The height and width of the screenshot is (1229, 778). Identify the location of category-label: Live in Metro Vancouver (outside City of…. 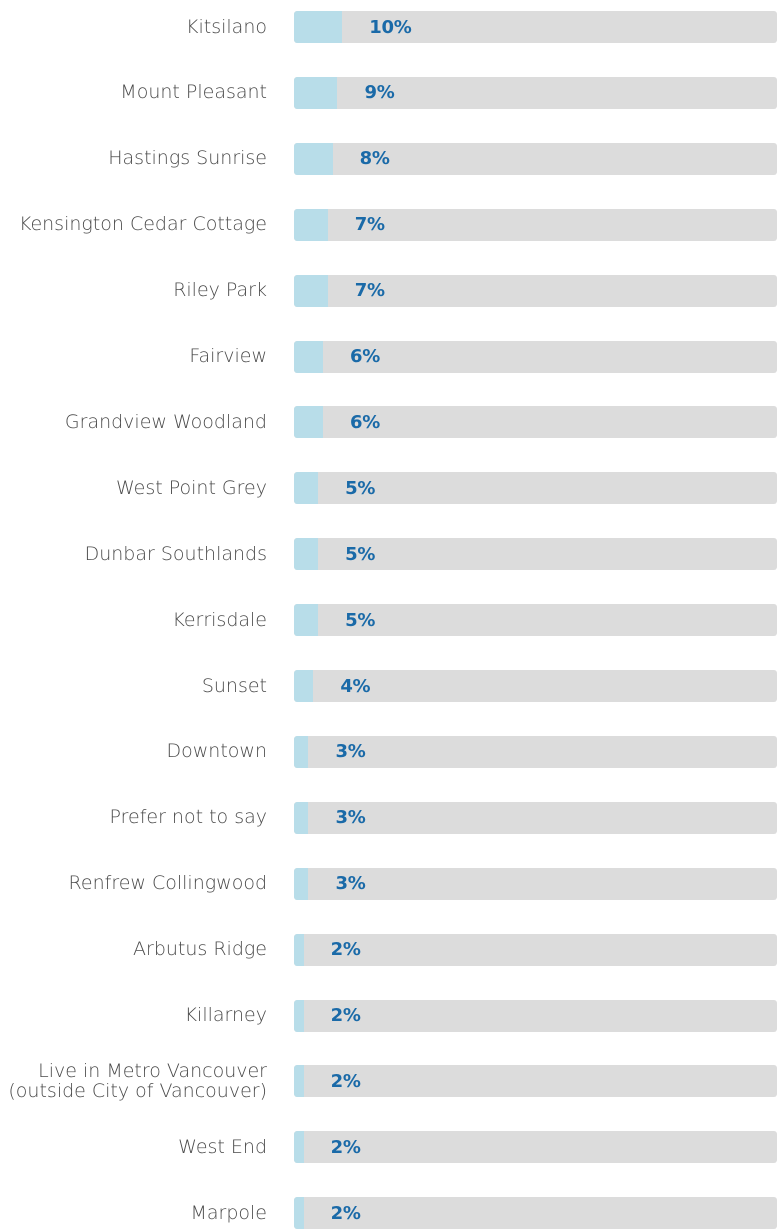
(137, 1081).